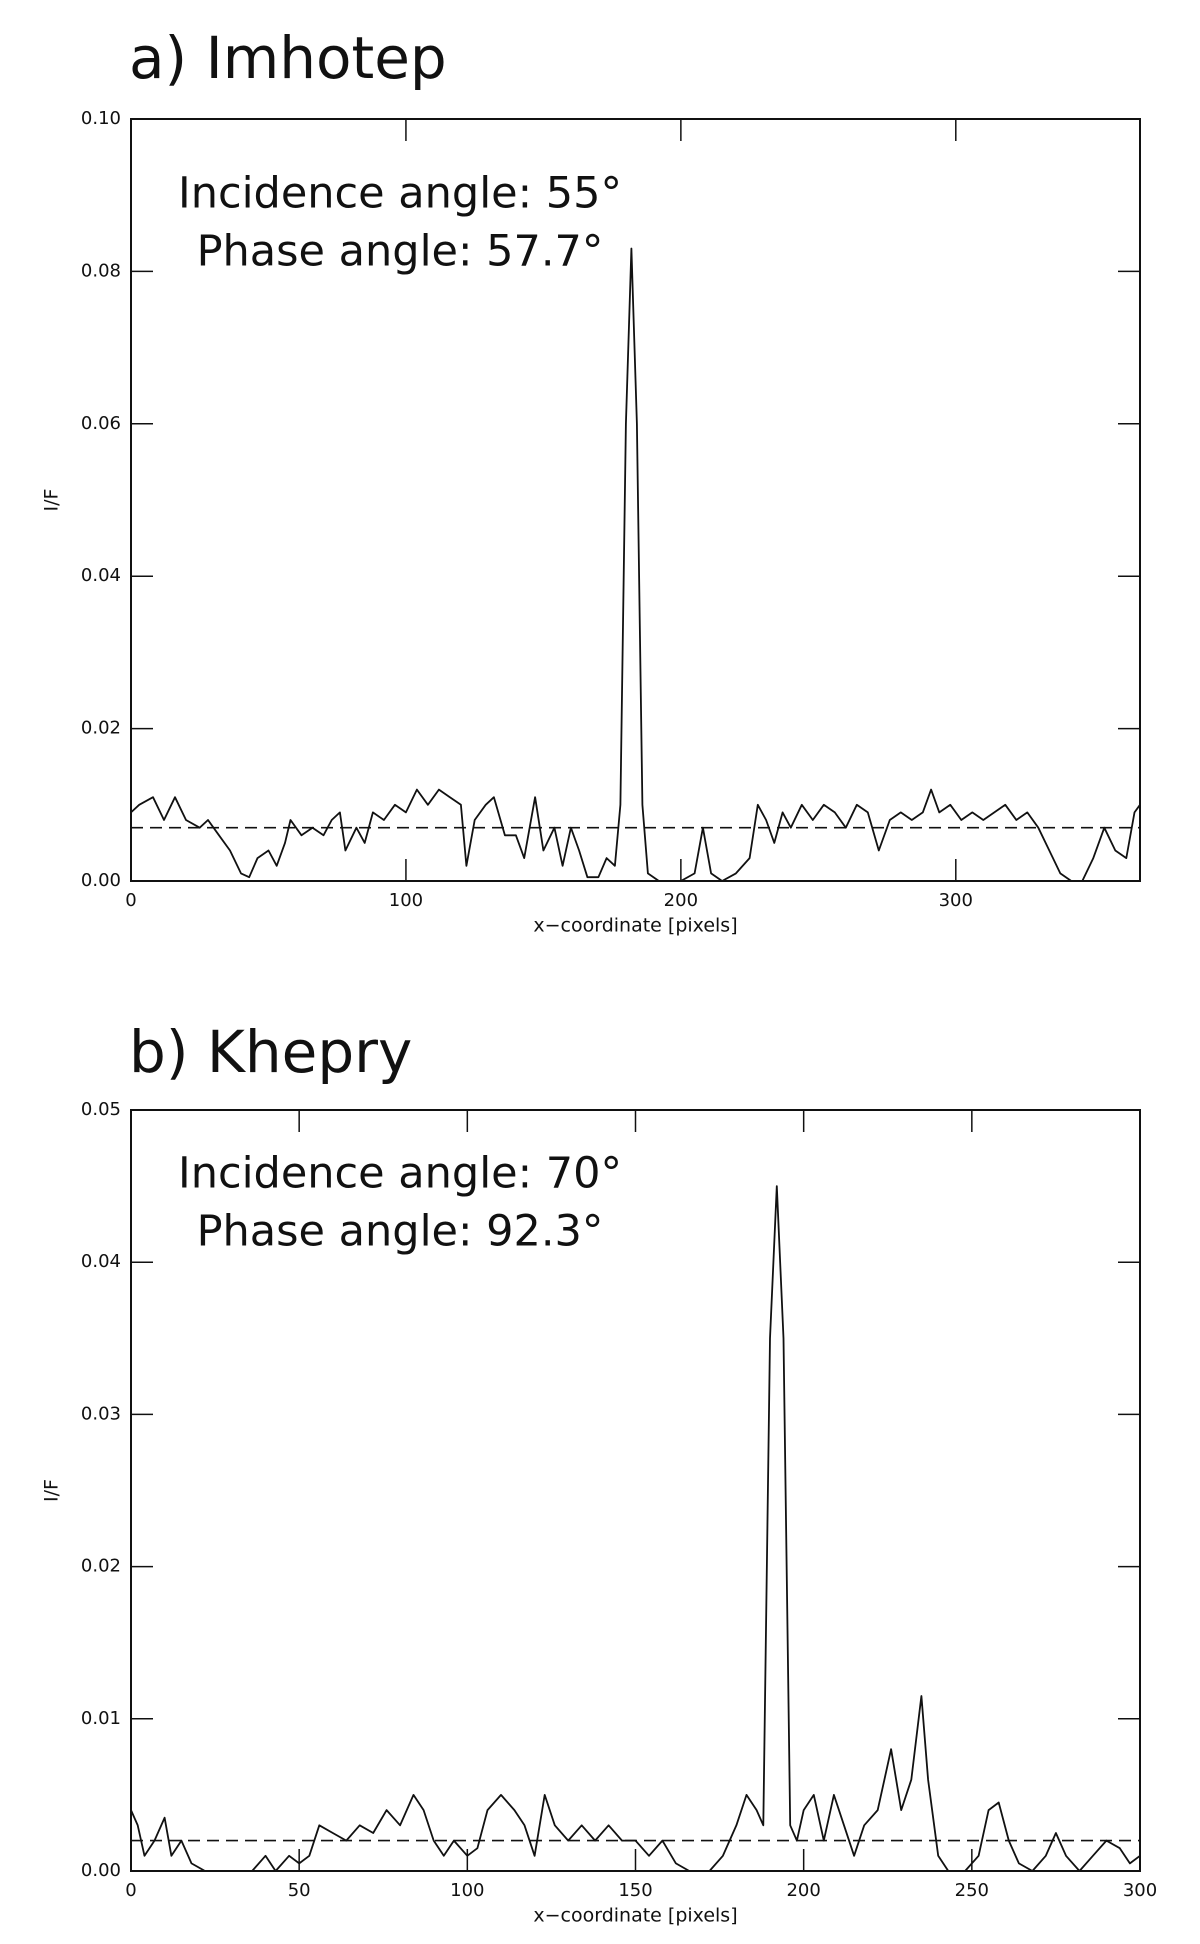  Describe the element at coordinates (635, 1890) in the screenshot. I see `x-tick-label: 150` at that location.